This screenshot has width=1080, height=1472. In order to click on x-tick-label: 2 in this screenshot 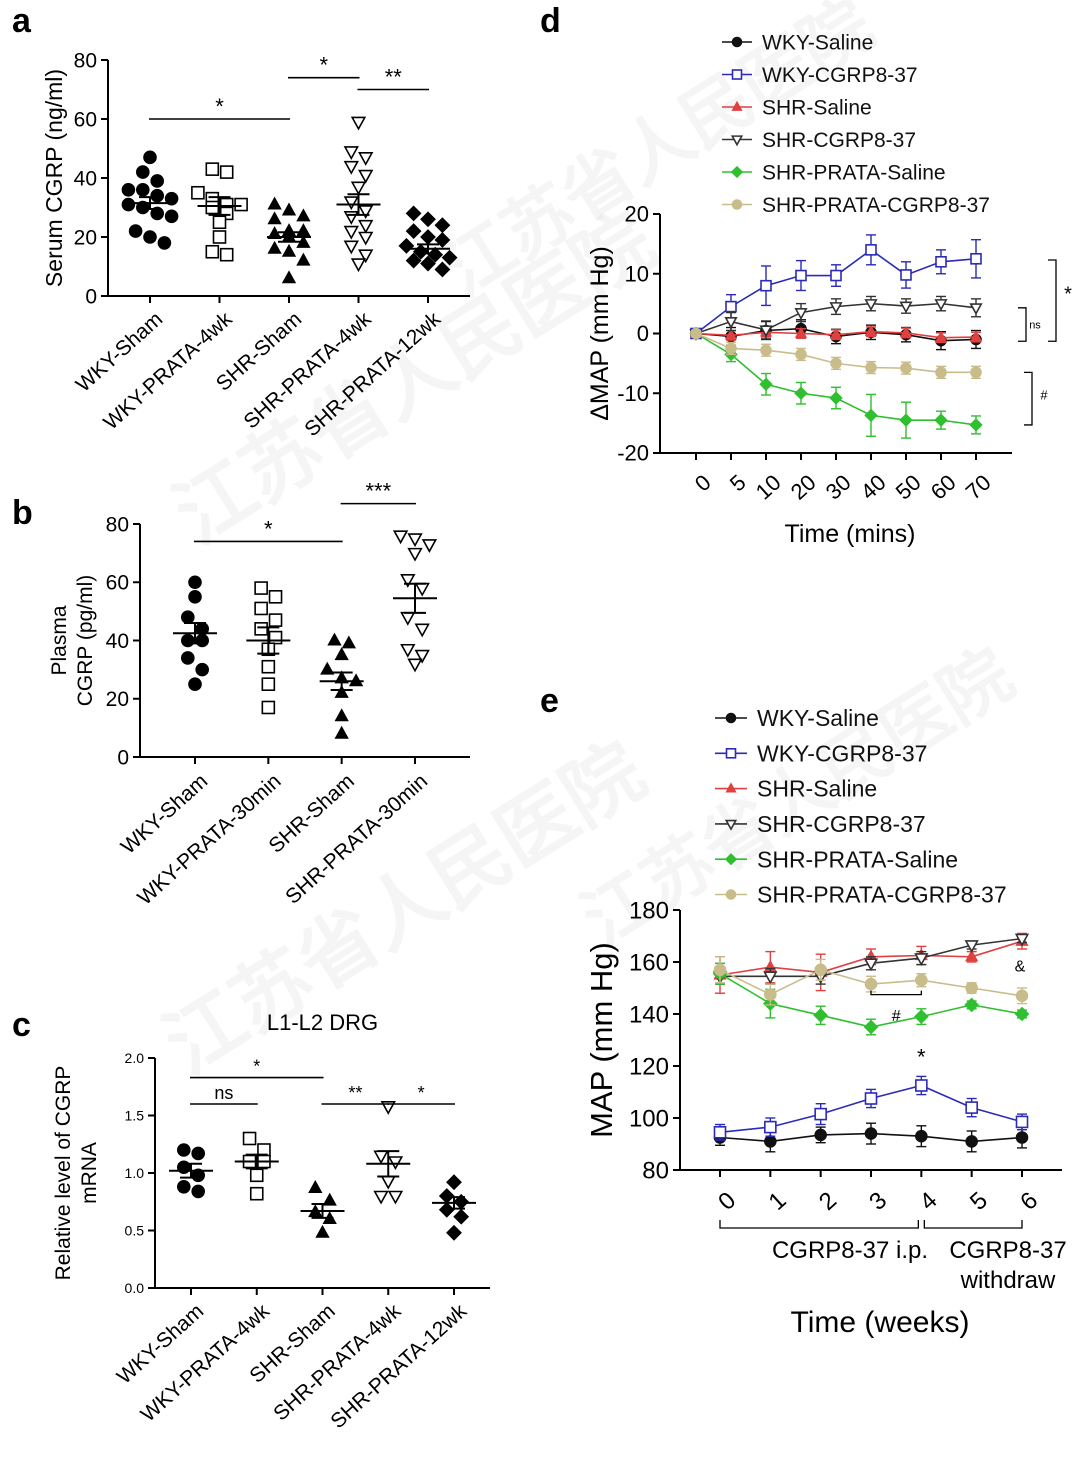, I will do `click(828, 1201)`.